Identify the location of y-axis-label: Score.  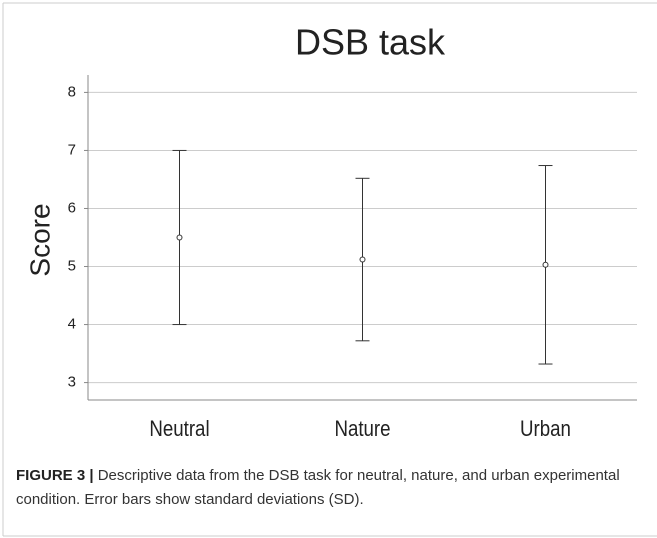
(39, 239).